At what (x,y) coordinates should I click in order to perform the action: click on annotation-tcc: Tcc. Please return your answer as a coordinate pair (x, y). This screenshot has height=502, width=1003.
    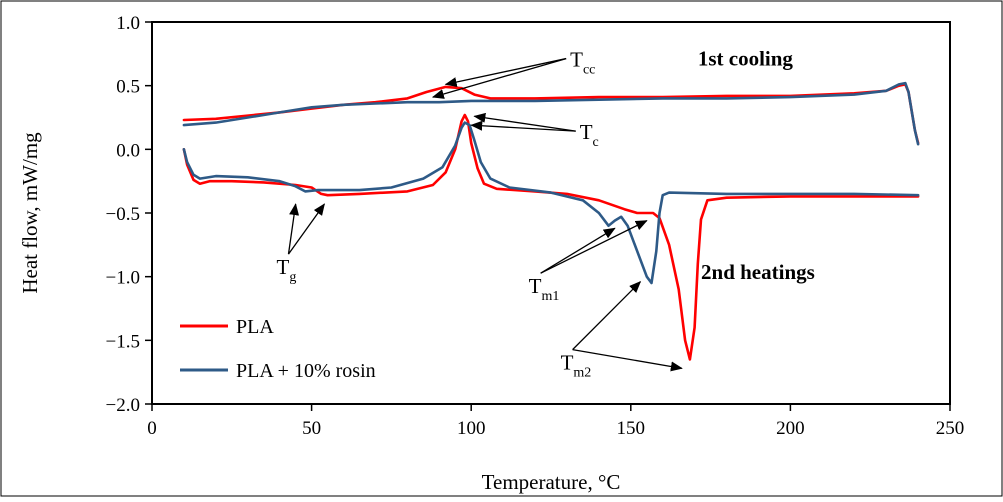
    Looking at the image, I should click on (513, 73).